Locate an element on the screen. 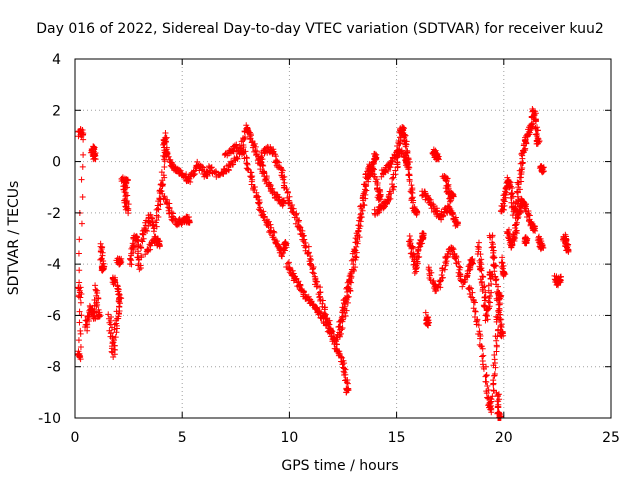  y-tick-label: 0 is located at coordinates (56, 163).